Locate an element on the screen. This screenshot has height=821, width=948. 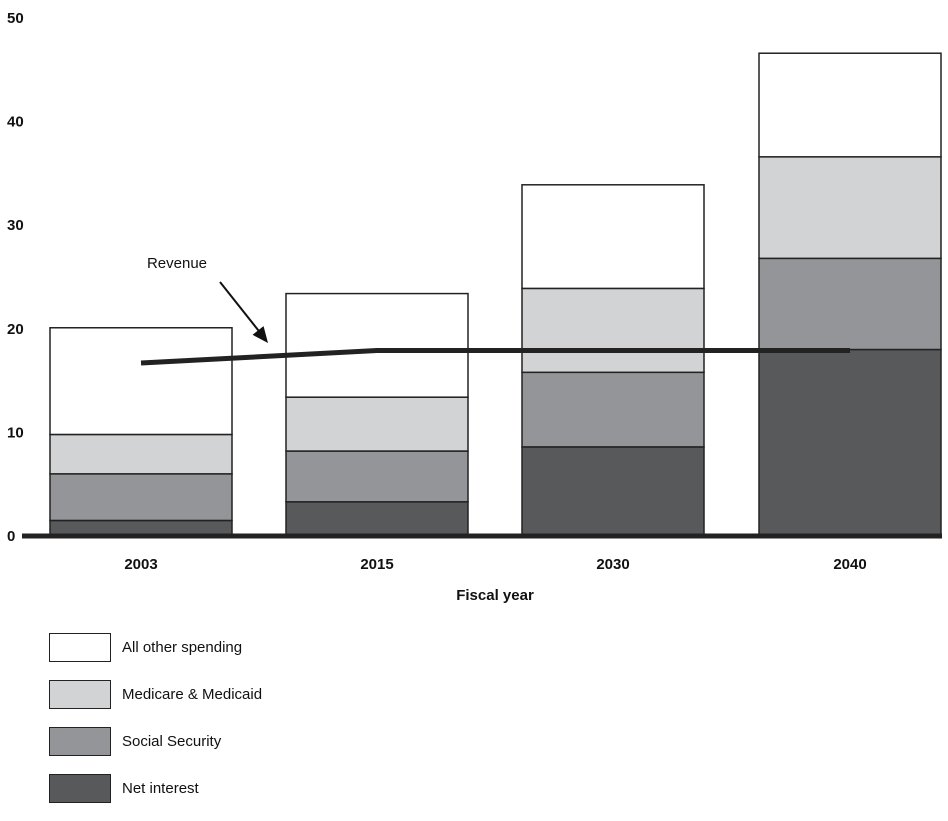
y-tick-label: 10 is located at coordinates (15, 432).